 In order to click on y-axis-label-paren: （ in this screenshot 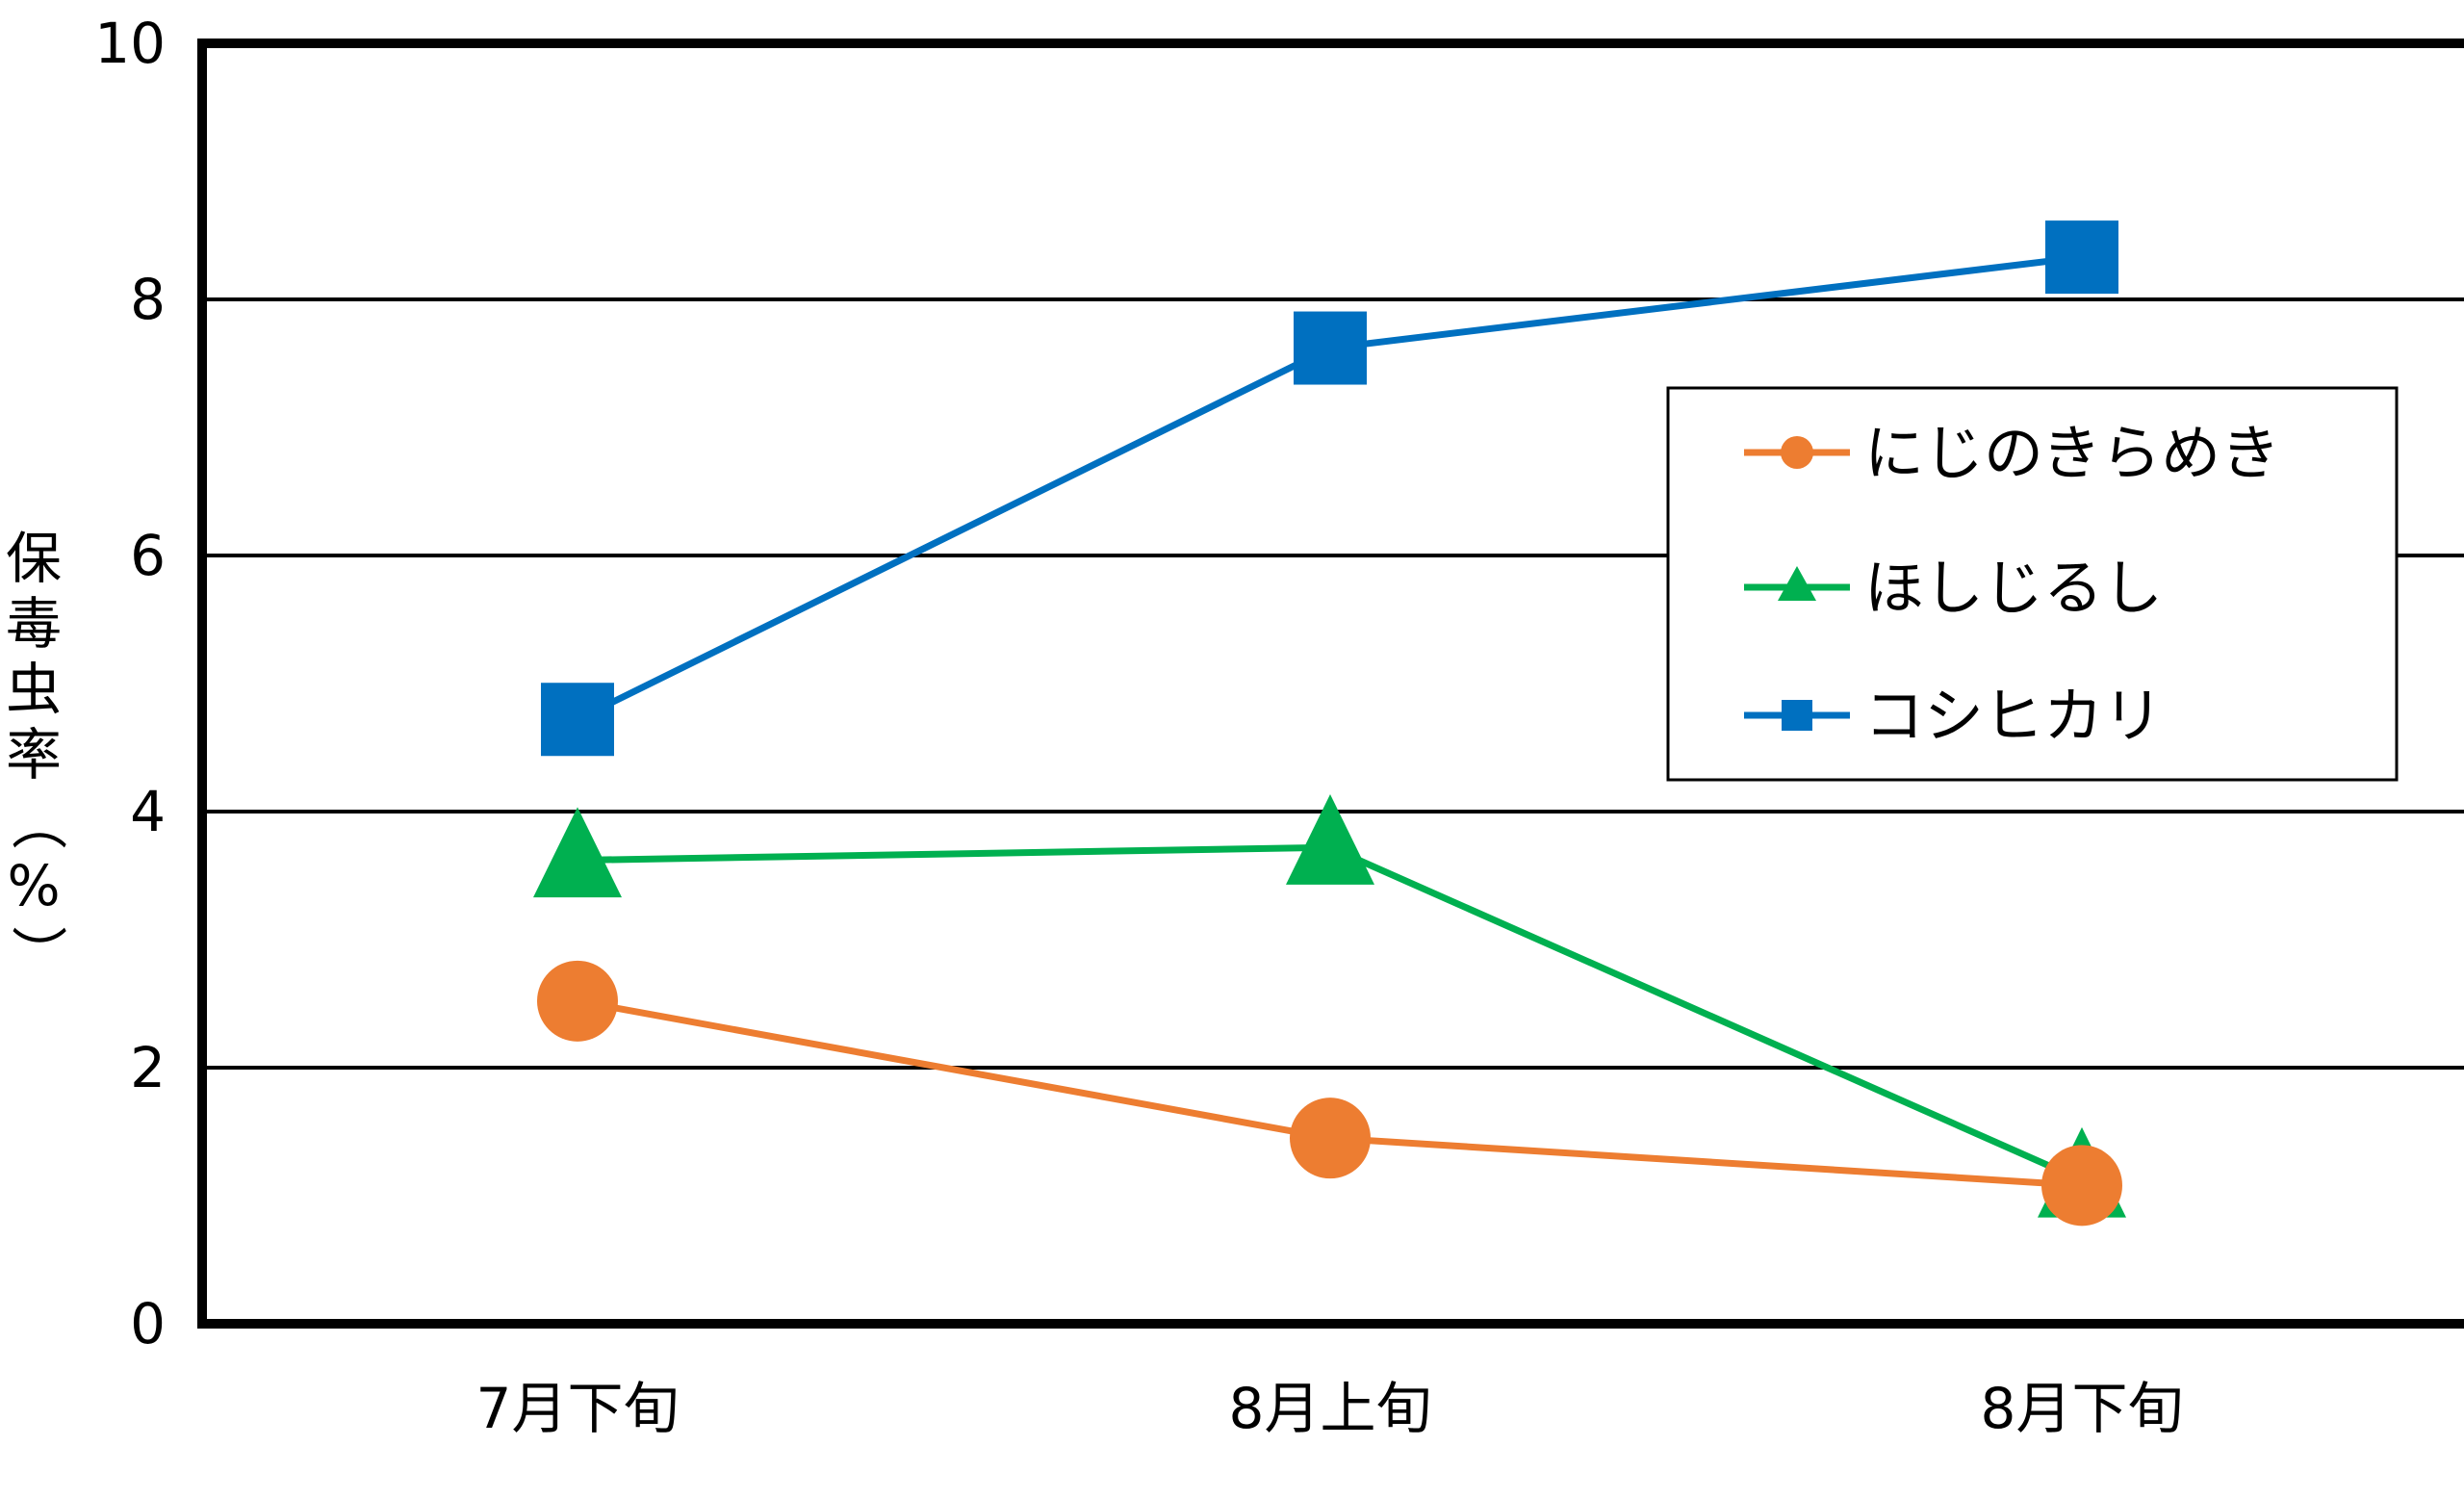, I will do `click(37, 822)`.